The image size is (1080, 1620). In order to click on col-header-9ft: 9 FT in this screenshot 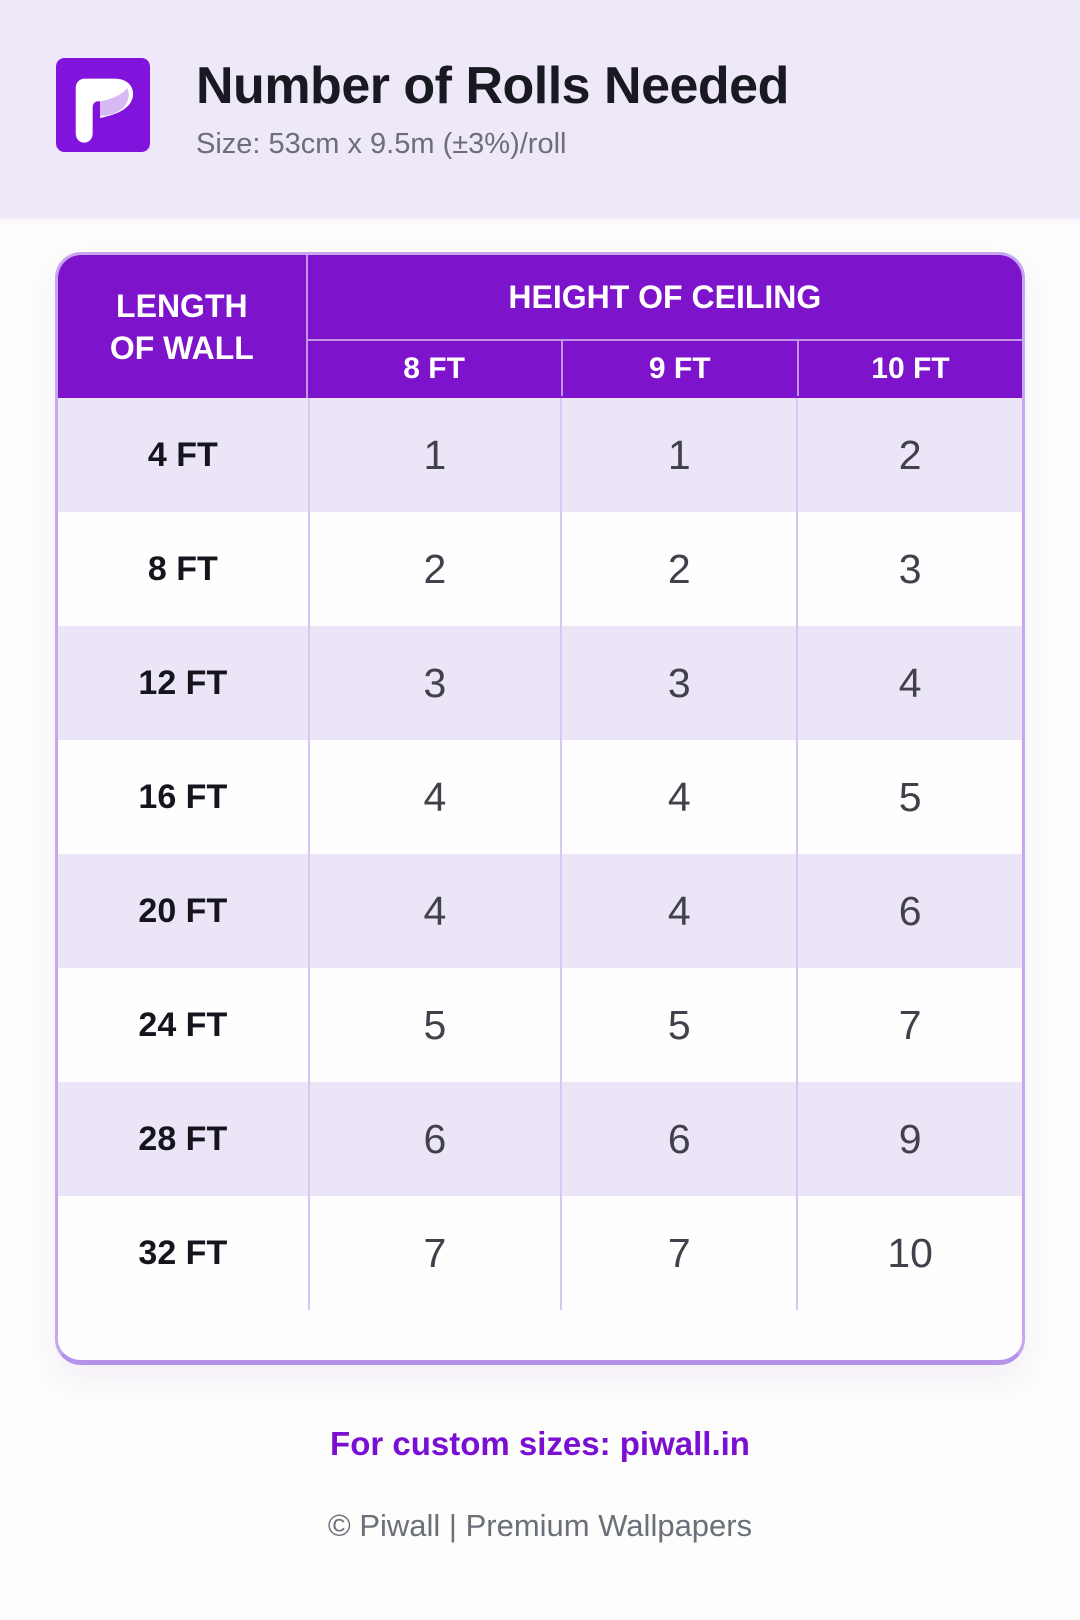, I will do `click(678, 368)`.